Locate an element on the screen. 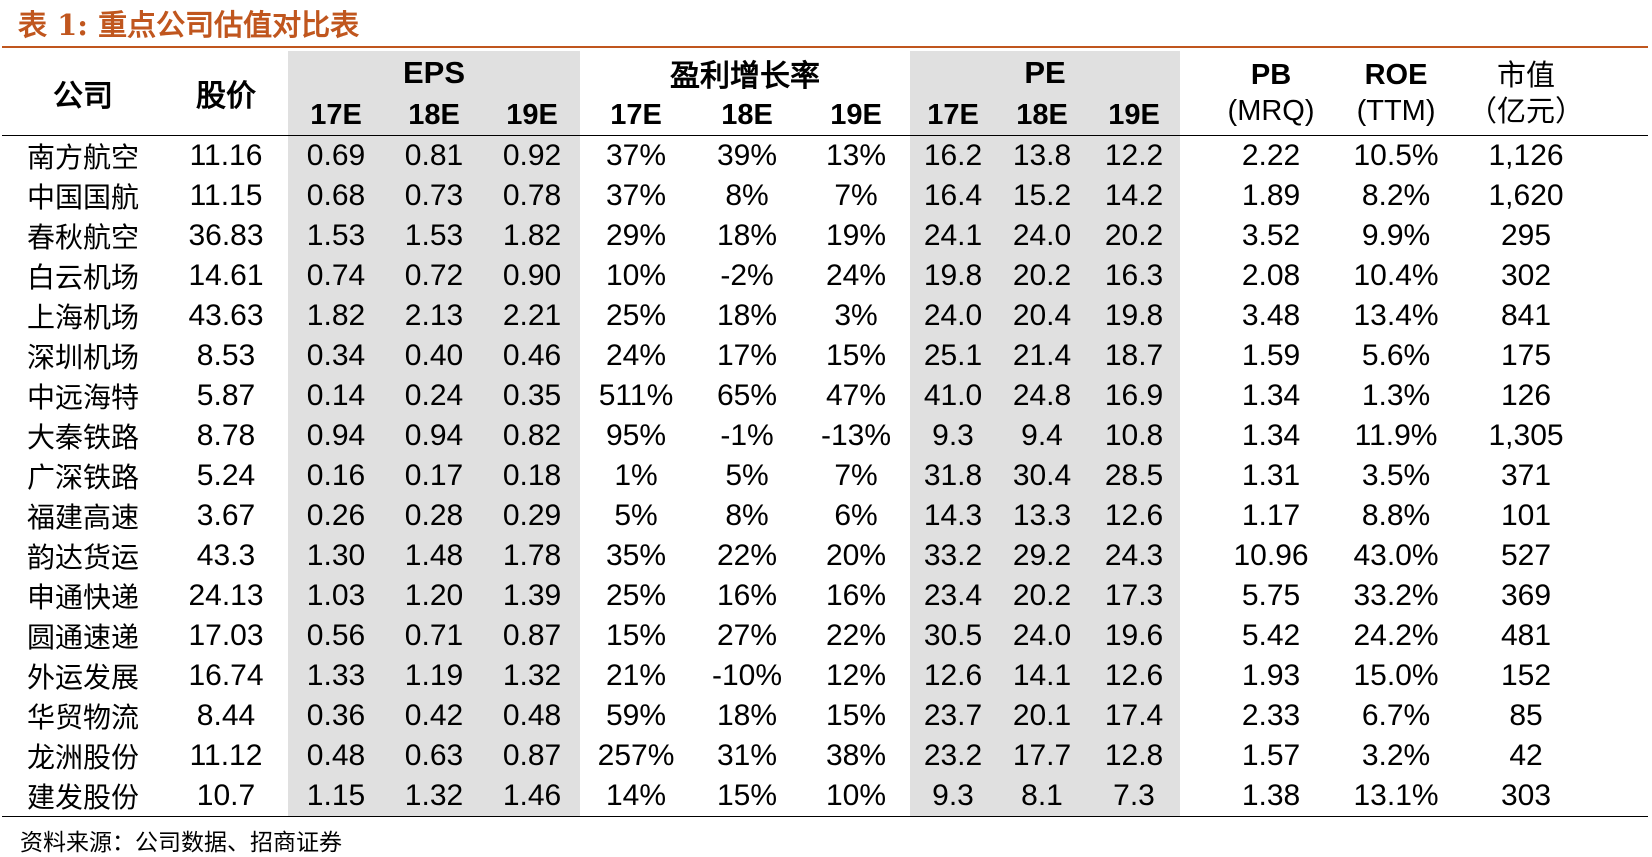 This screenshot has width=1652, height=857. mcap-cell: 295 is located at coordinates (1526, 235).